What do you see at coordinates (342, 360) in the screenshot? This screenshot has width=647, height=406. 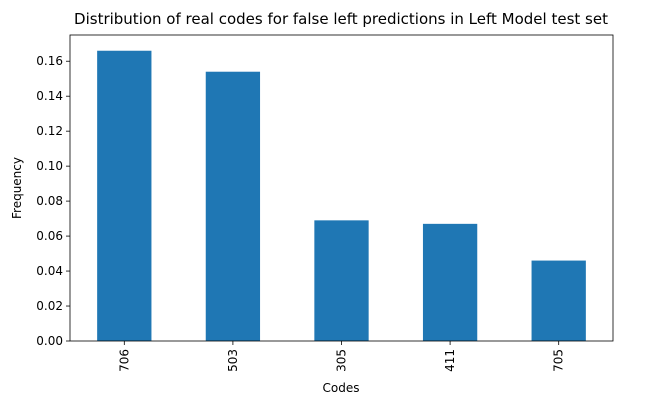 I see `x-tick-label-305: 305` at bounding box center [342, 360].